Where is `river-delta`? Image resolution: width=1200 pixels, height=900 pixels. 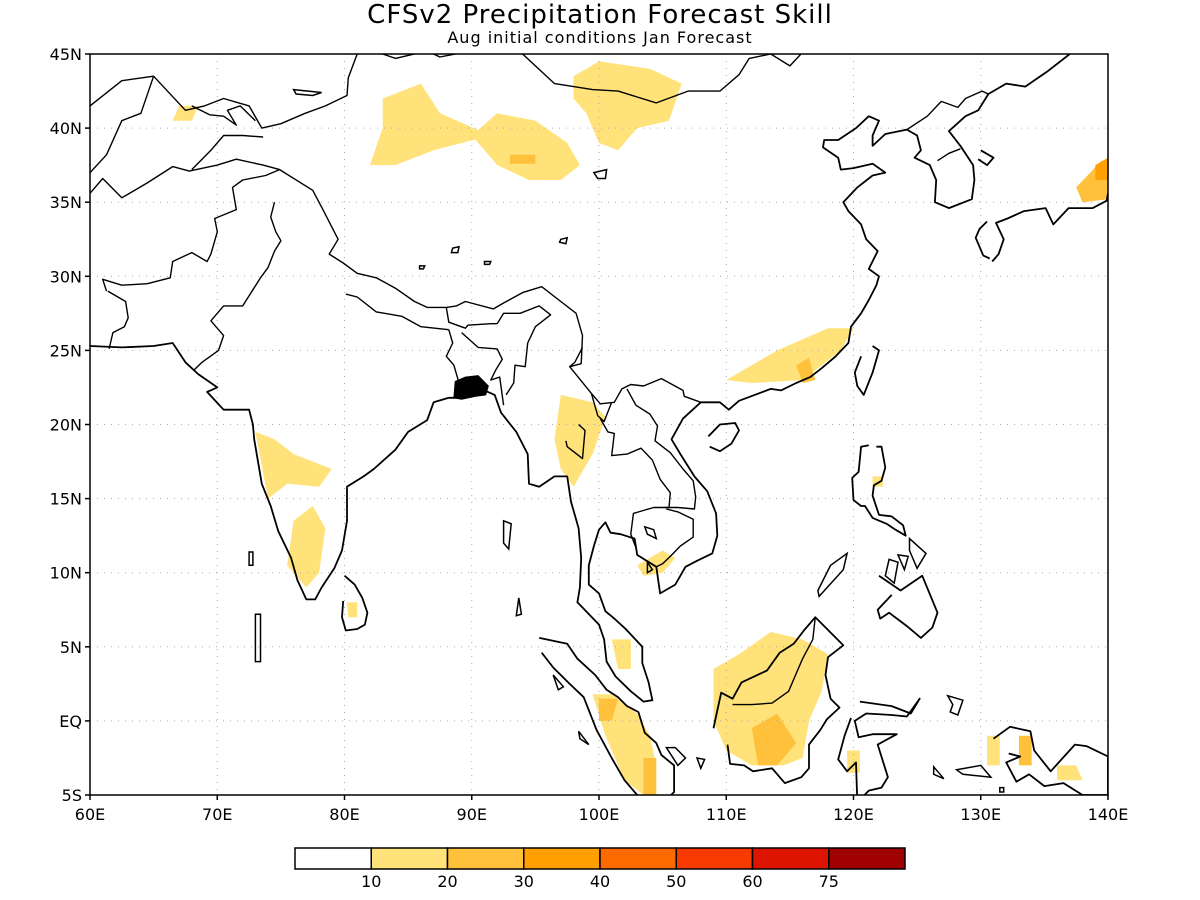
river-delta is located at coordinates (471, 387).